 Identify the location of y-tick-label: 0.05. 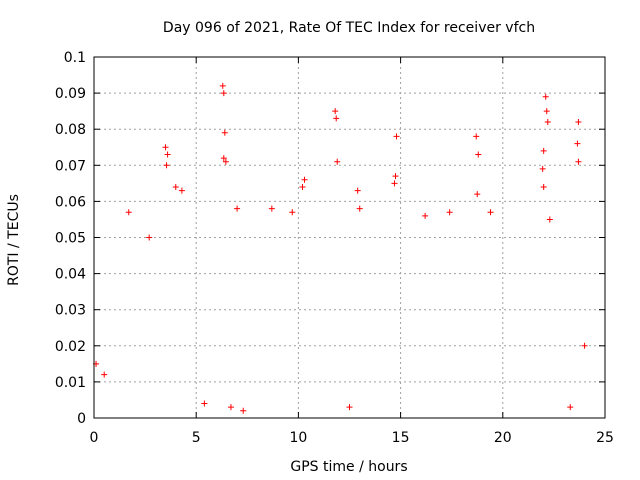
(70, 239).